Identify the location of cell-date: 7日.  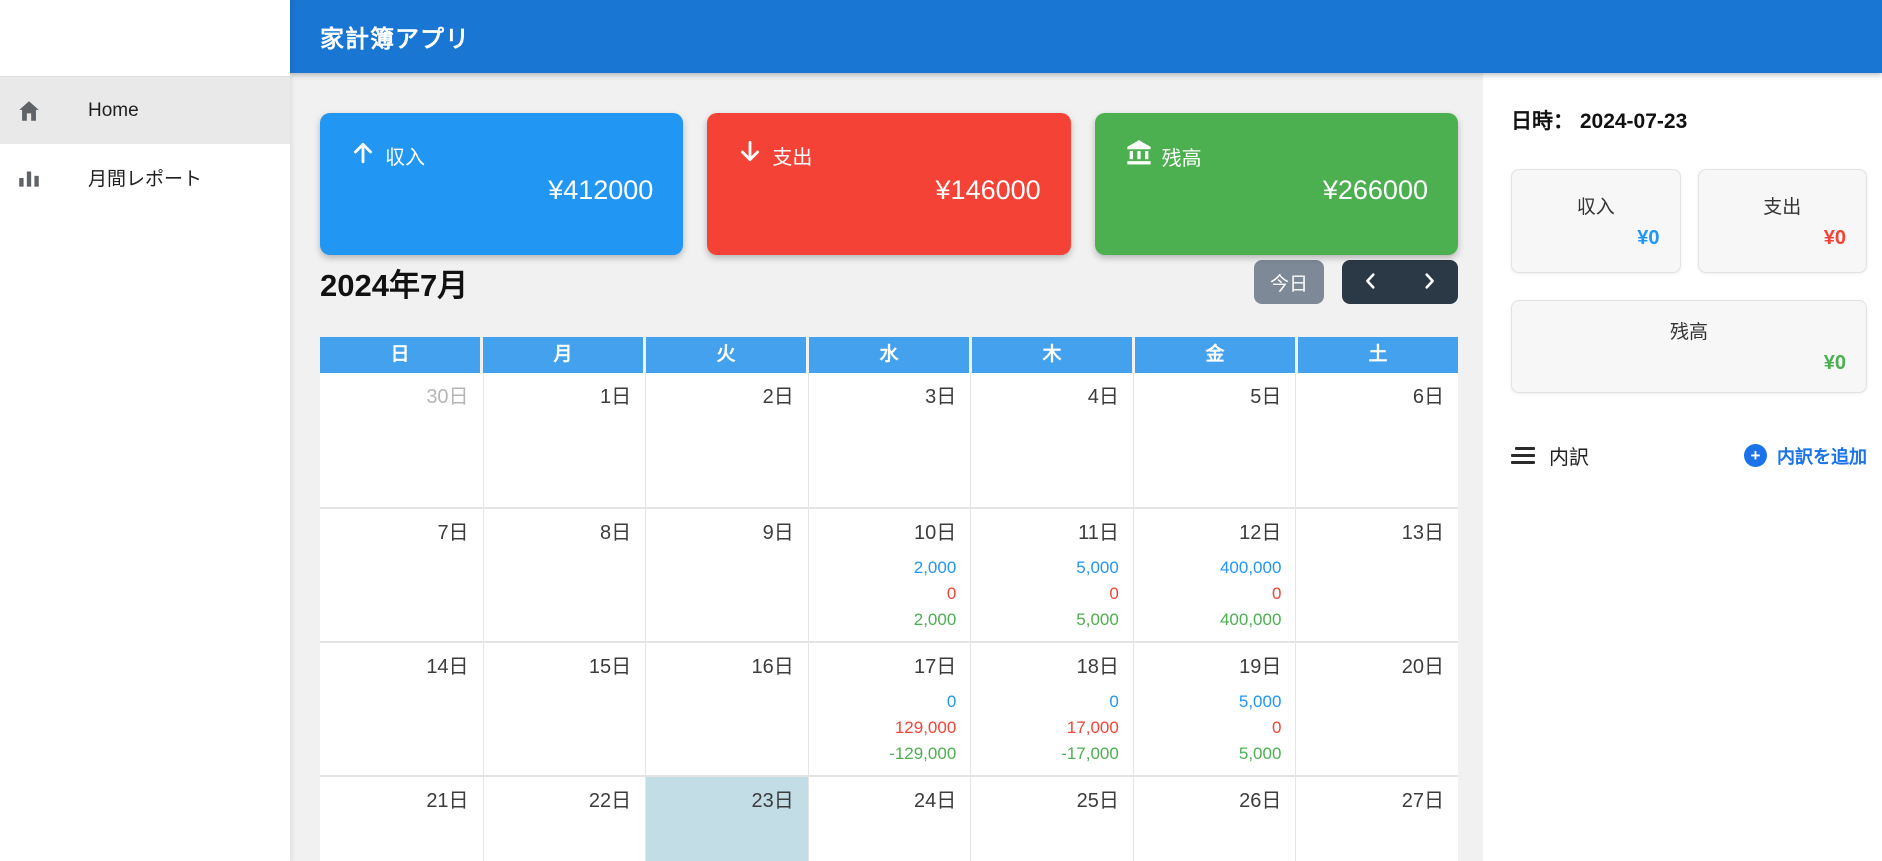
(453, 533).